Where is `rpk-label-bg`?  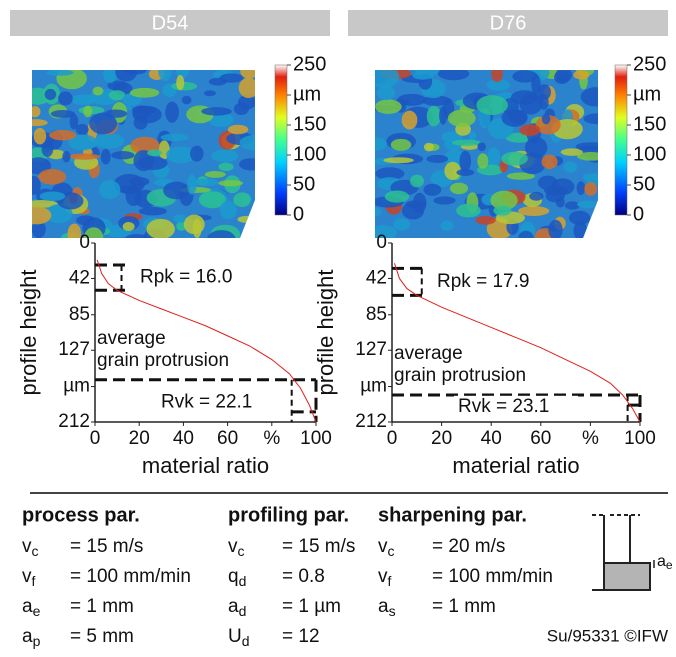 rpk-label-bg is located at coordinates (197, 277).